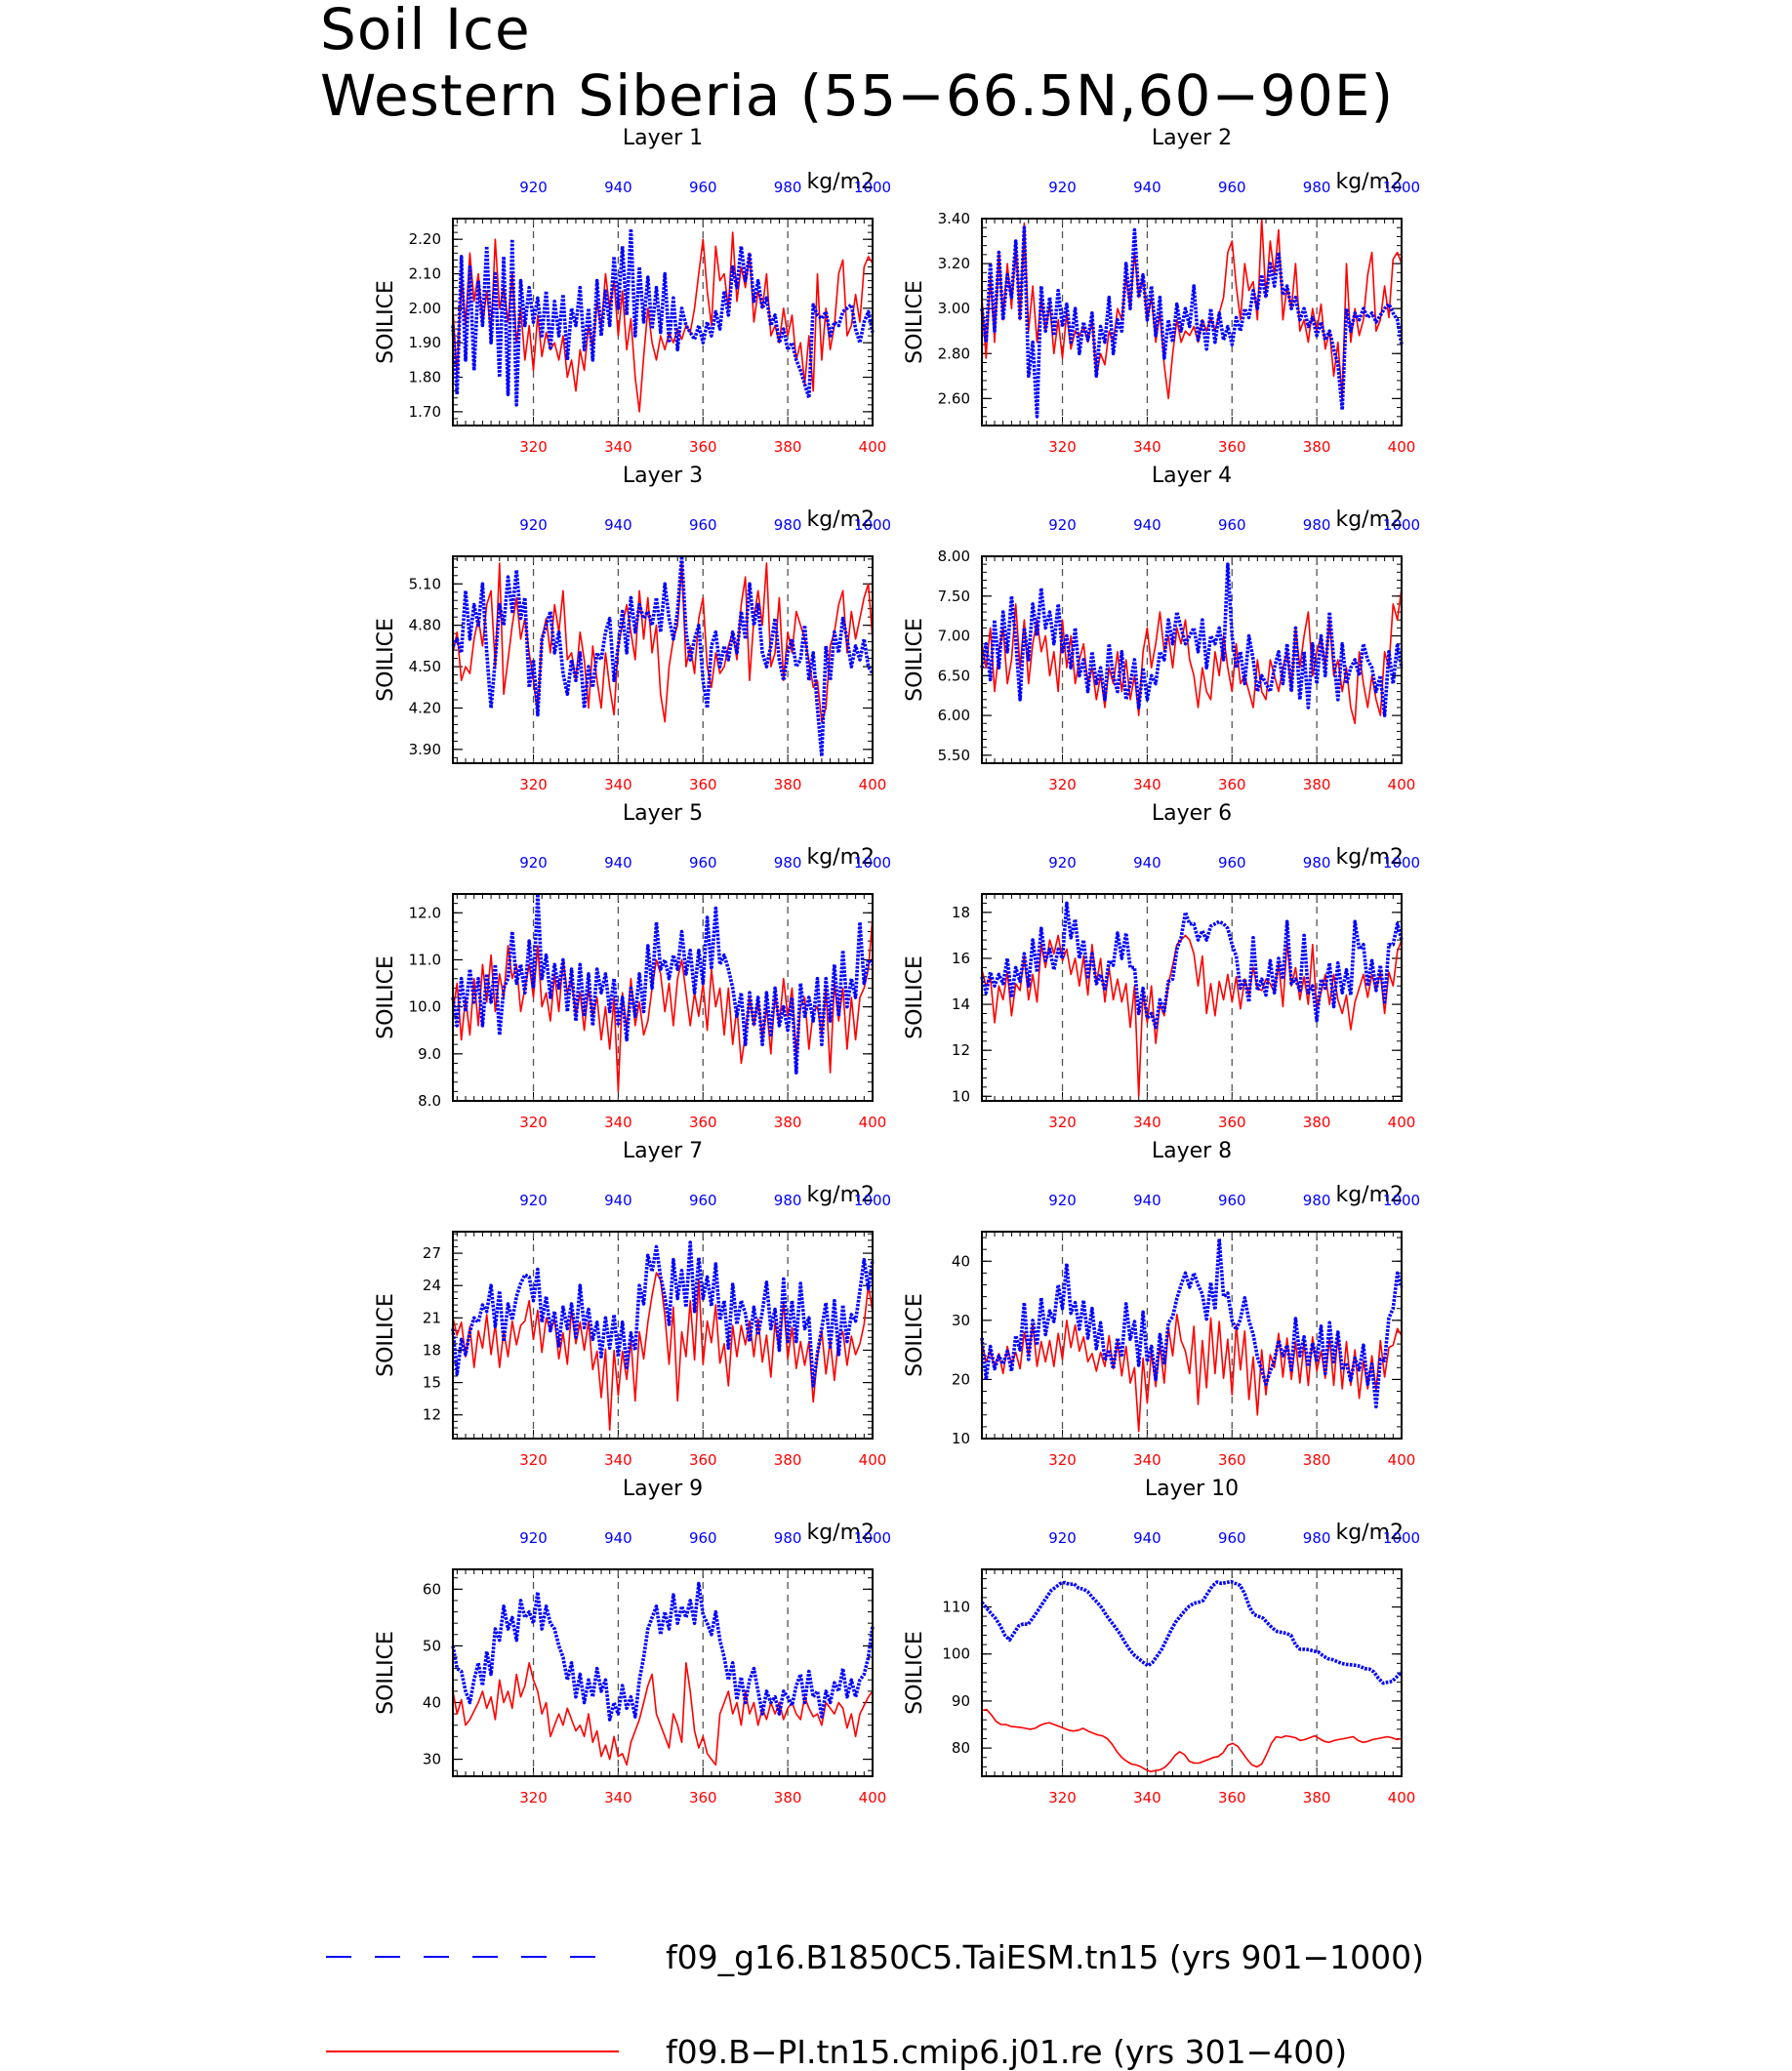 The width and height of the screenshot is (1792, 2071). What do you see at coordinates (425, 342) in the screenshot?
I see `y-tick-label: 1.90` at bounding box center [425, 342].